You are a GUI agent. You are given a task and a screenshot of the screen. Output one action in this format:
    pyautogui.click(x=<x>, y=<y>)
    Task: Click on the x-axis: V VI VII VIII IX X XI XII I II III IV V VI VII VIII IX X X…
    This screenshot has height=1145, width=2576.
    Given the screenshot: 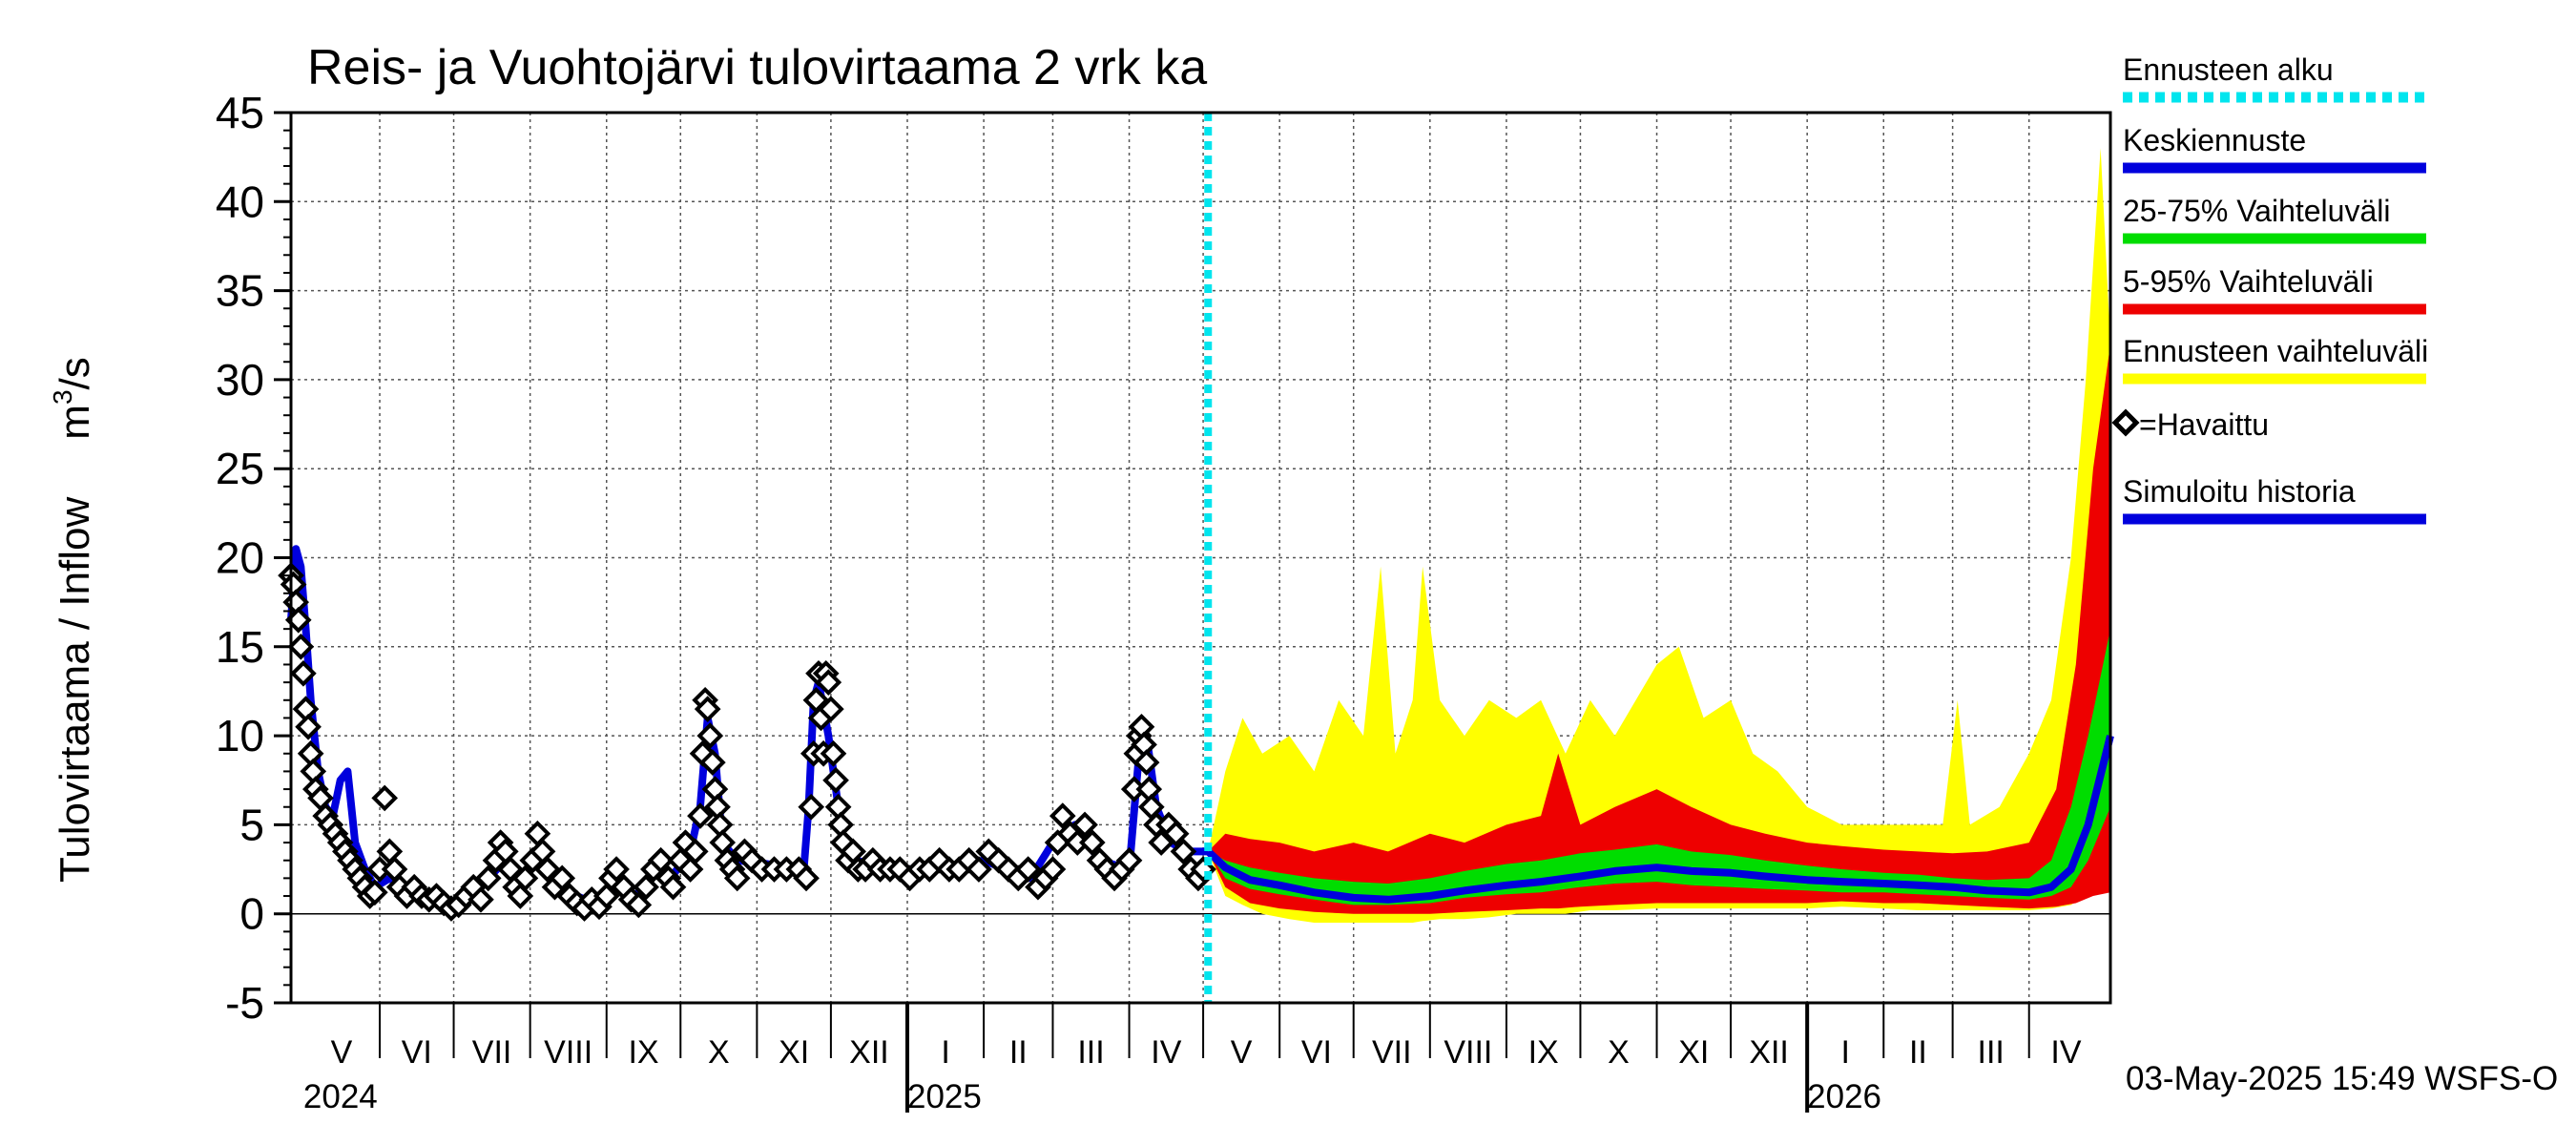 What is the action you would take?
    pyautogui.click(x=1192, y=1059)
    